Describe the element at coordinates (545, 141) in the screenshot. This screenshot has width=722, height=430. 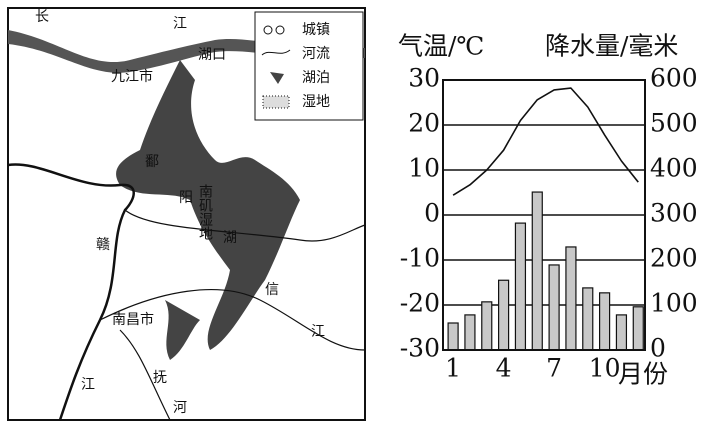
I see `temperature-line` at that location.